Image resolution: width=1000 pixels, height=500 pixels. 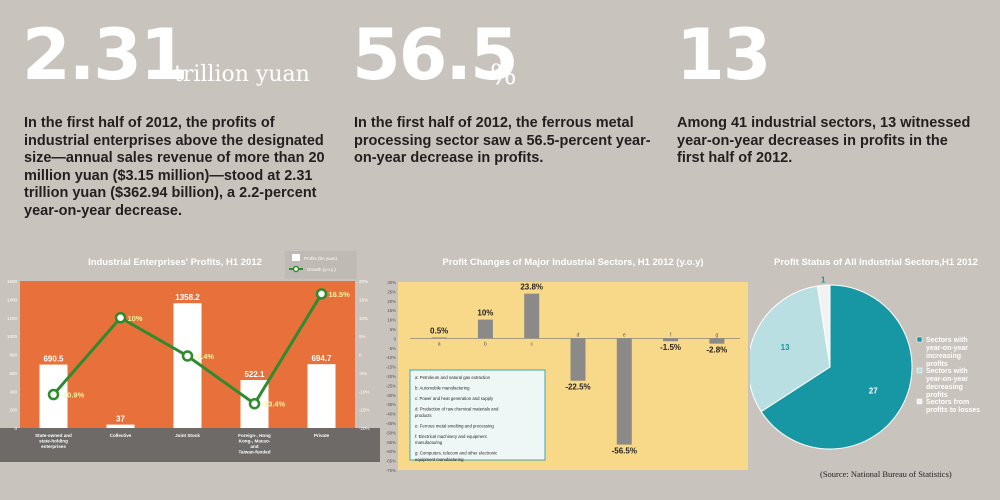 What do you see at coordinates (435, 55) in the screenshot?
I see `stat-ferrous-value: 56.5` at bounding box center [435, 55].